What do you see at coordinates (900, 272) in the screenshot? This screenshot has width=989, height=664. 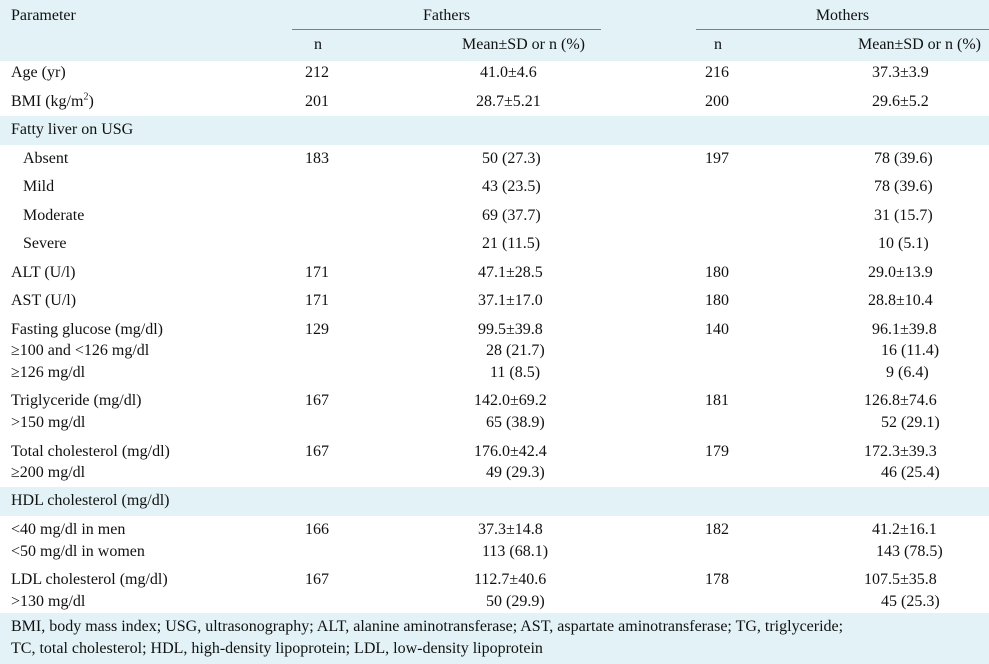 I see `row-alt-m-v: 29.0±13.9` at bounding box center [900, 272].